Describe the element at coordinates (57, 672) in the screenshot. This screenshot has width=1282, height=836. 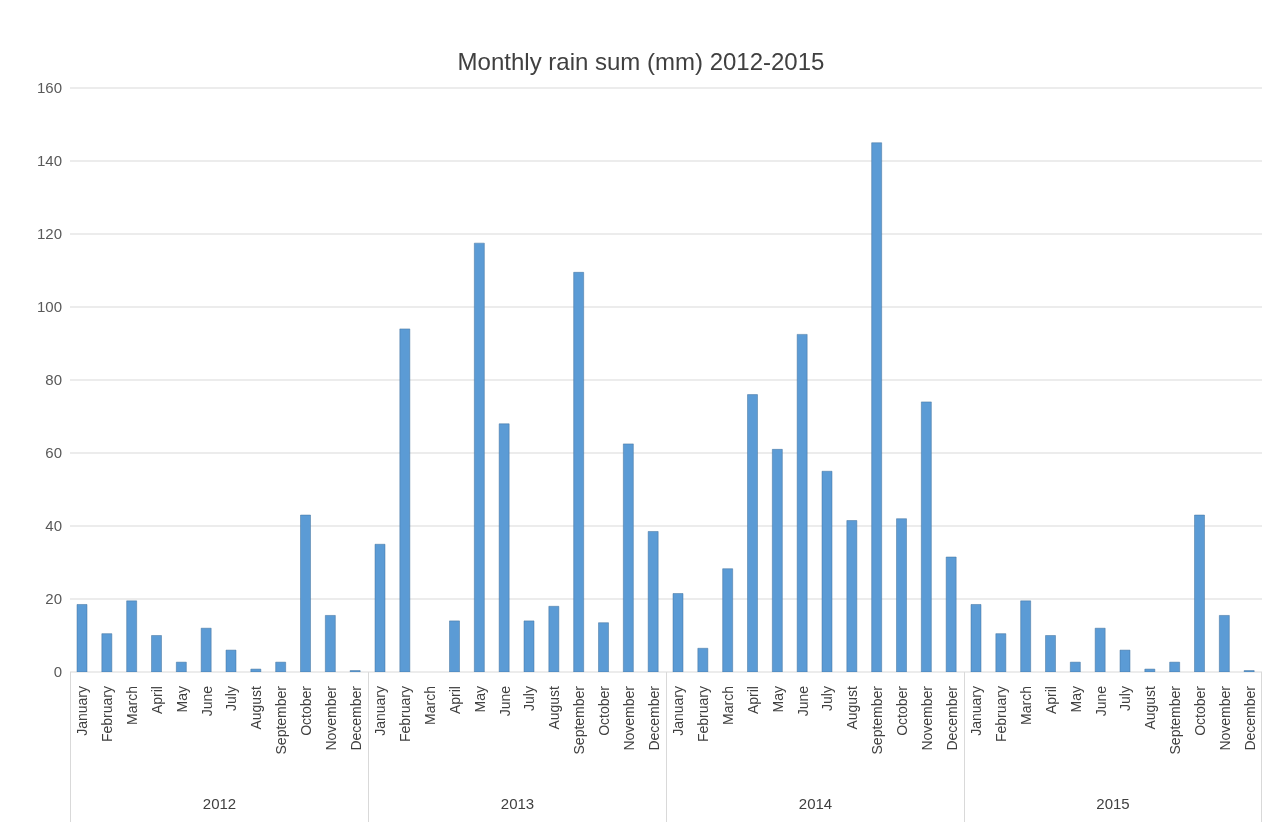
I see `y-tick-label: 0` at that location.